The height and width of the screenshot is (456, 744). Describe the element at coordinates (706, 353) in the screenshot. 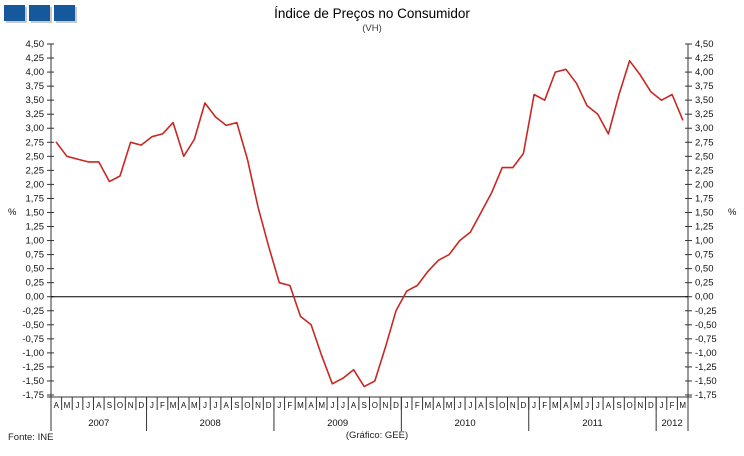

I see `y-tick-label: -1,00` at that location.